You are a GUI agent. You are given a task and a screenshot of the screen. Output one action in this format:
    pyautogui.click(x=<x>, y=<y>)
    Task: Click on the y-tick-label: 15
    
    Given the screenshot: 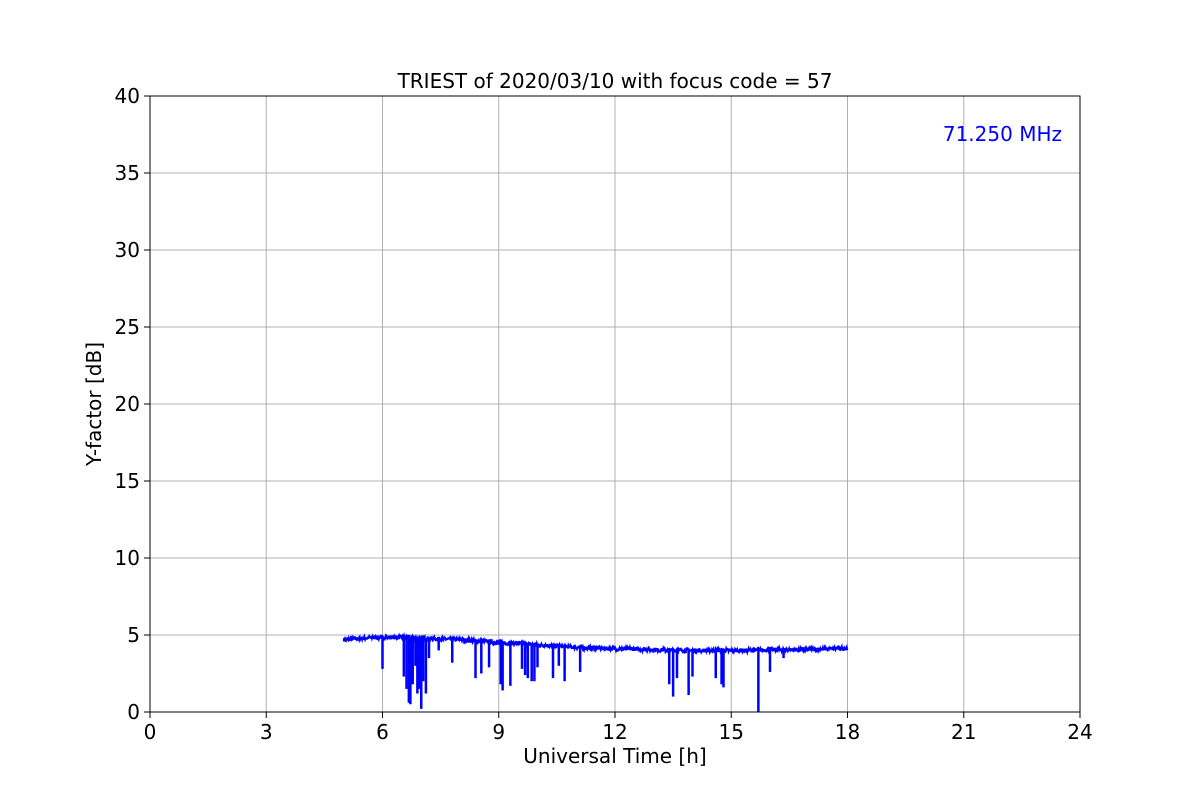 What is the action you would take?
    pyautogui.click(x=127, y=481)
    